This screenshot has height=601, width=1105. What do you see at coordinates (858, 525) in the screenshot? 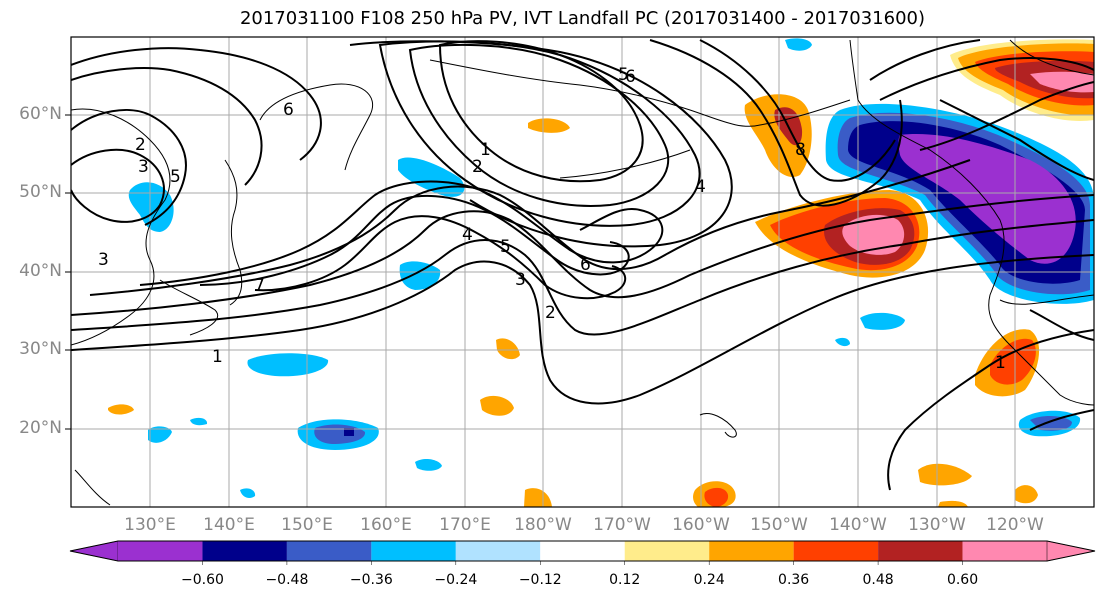
I see `lon-label: 140°W` at bounding box center [858, 525].